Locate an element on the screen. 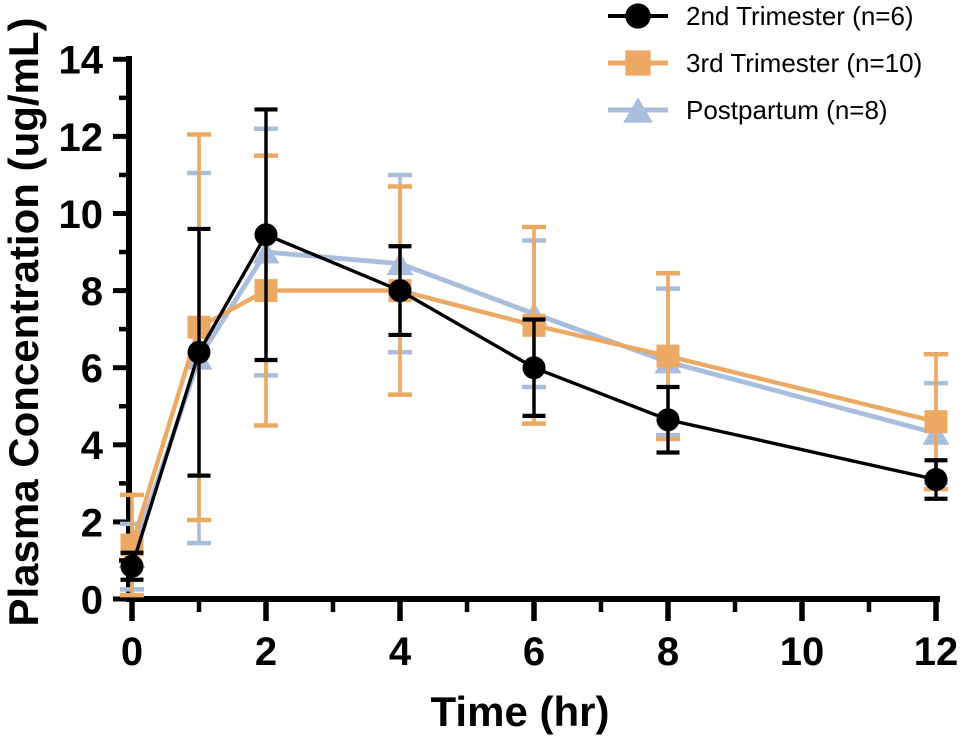  y-axis-title: Plasma Concentration (ug/mL) is located at coordinates (23, 322).